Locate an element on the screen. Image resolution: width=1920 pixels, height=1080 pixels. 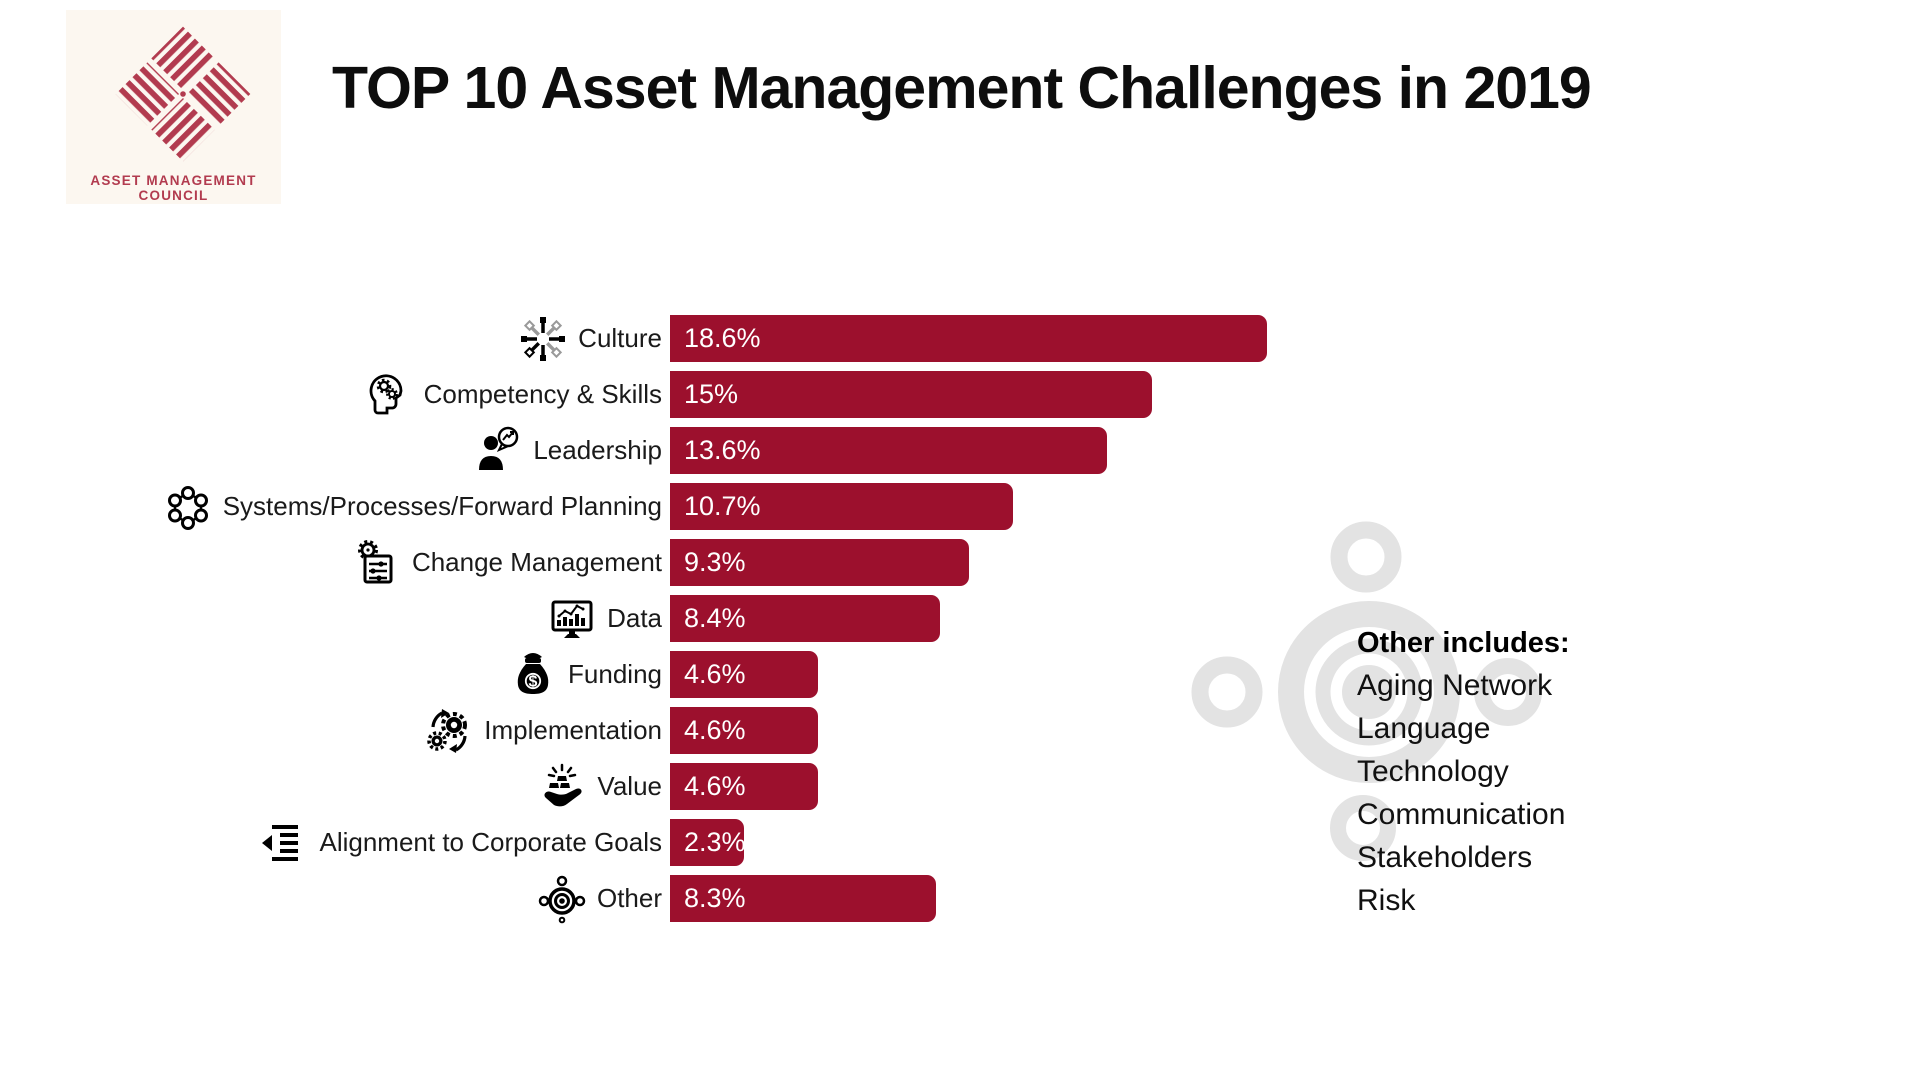
bar-value-label: 2.3% is located at coordinates (715, 842).